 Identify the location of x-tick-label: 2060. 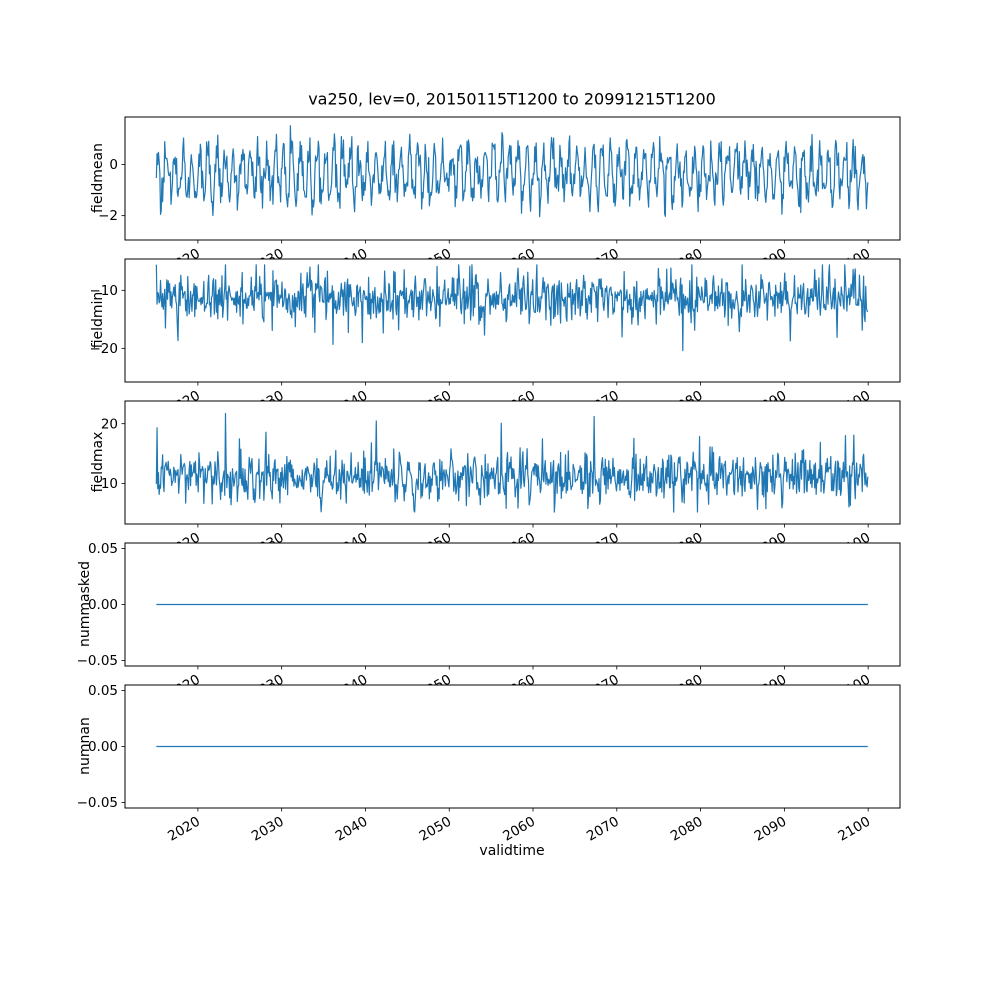
(519, 829).